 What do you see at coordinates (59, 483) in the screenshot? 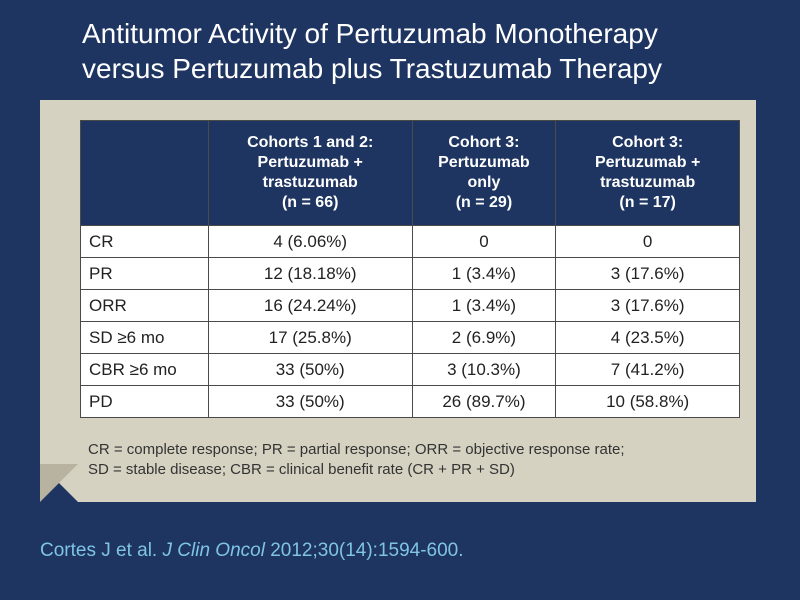
I see `panel-folded-corner` at bounding box center [59, 483].